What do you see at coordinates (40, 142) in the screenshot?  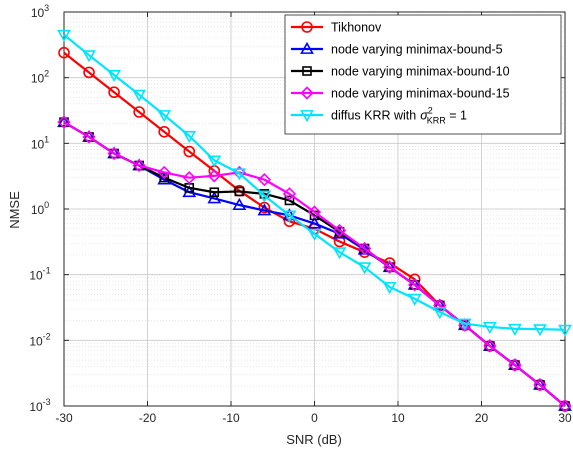 I see `y-tick-label: 10¹` at bounding box center [40, 142].